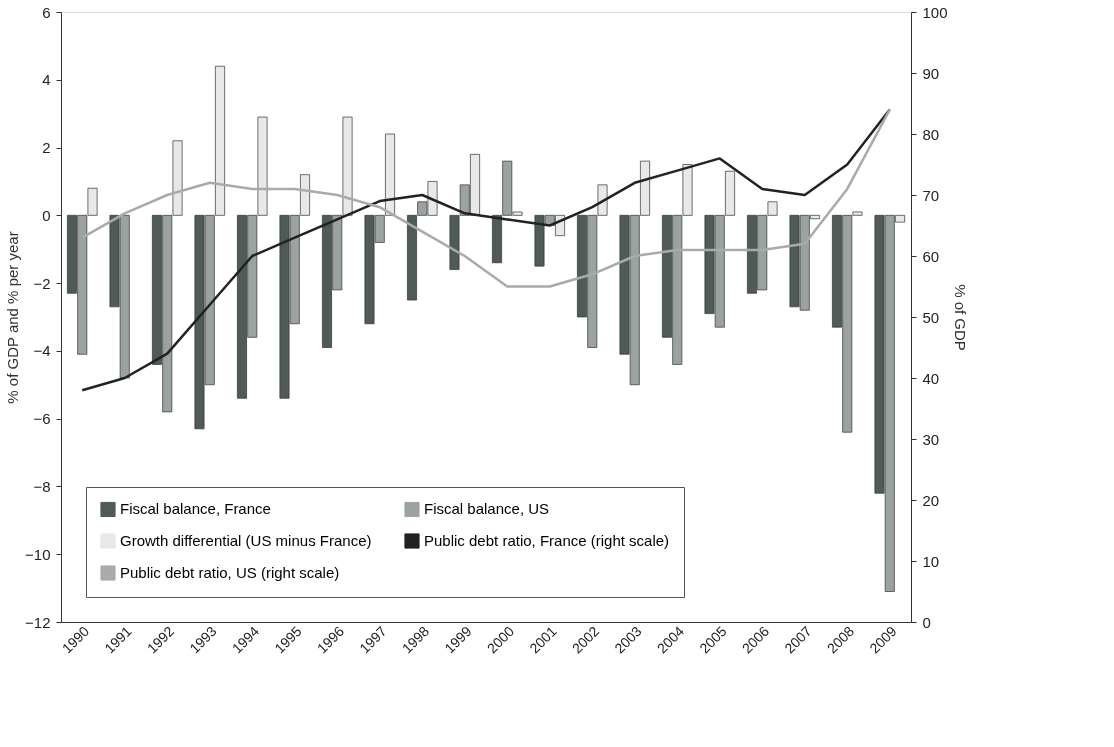  Describe the element at coordinates (931, 73) in the screenshot. I see `y2-tick-label: 90` at that location.